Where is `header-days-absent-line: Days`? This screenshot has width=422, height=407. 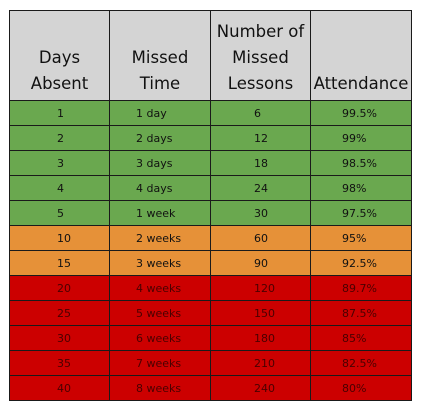 header-days-absent-line: Days is located at coordinates (59, 57).